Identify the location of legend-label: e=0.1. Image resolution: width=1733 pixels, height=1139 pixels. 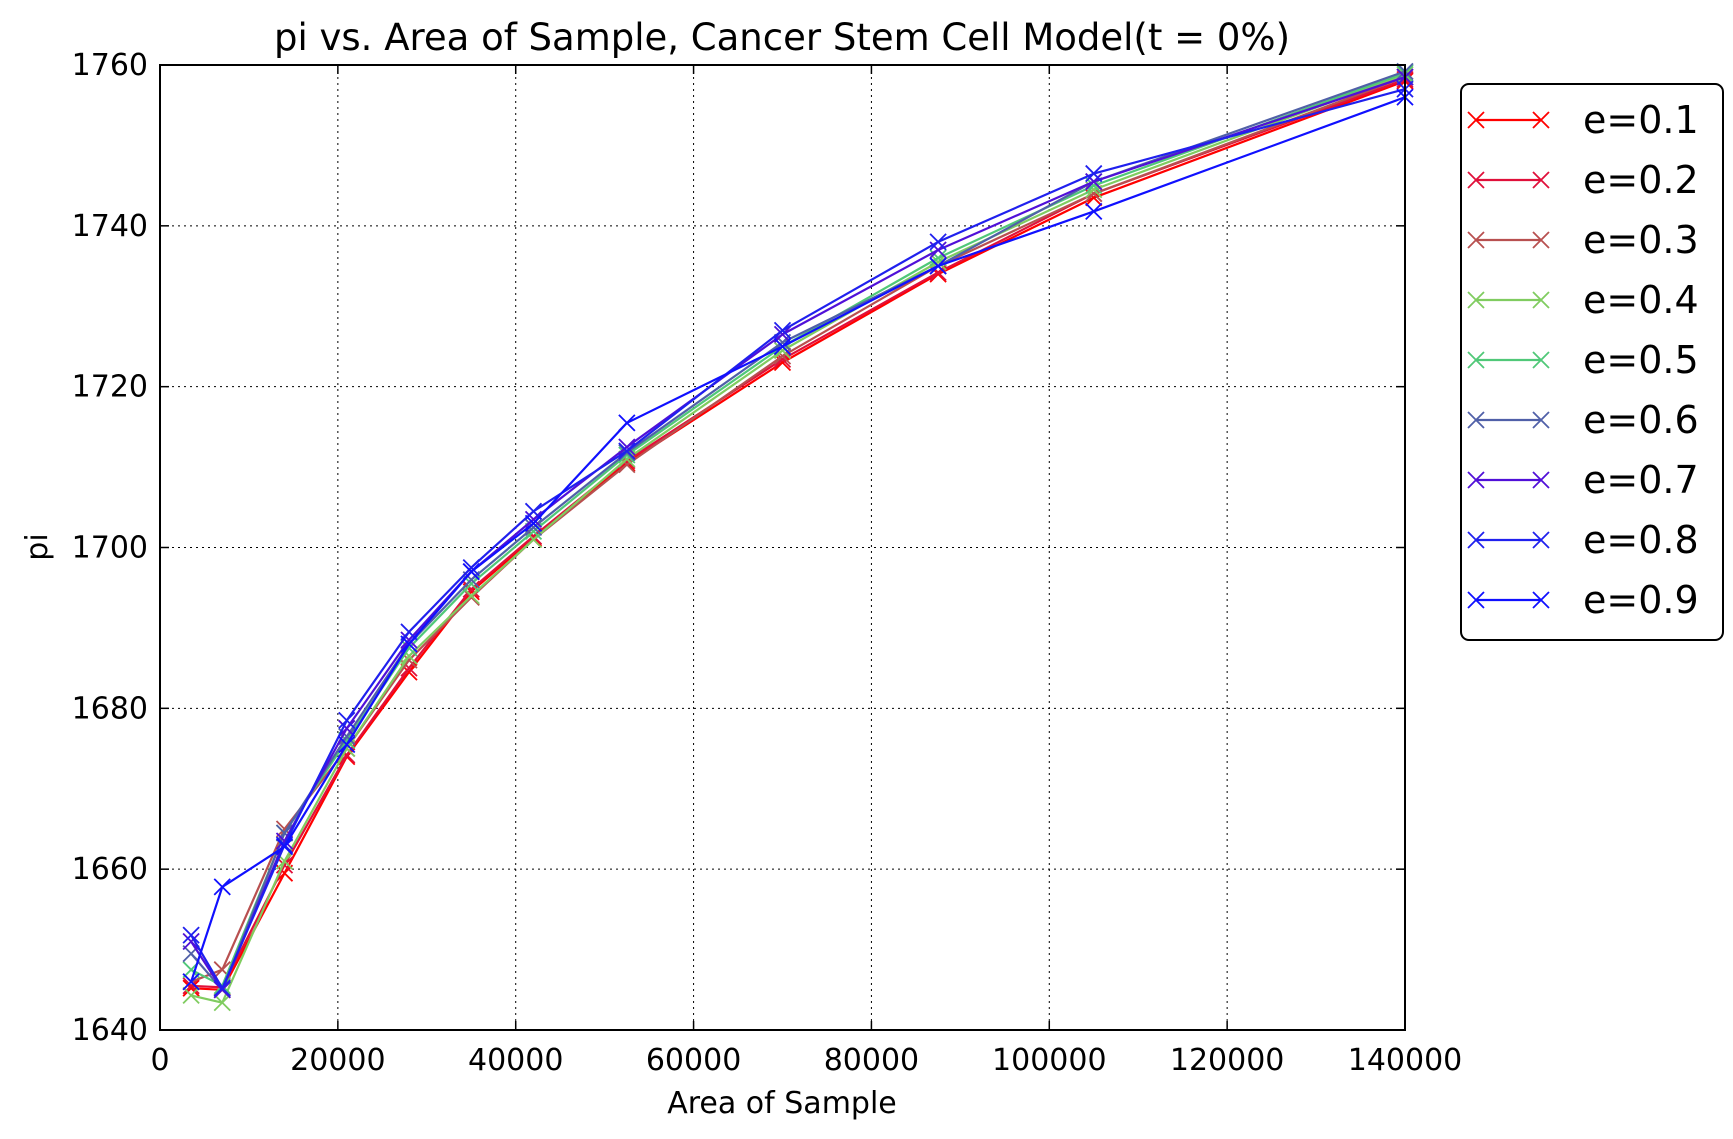
(1641, 120).